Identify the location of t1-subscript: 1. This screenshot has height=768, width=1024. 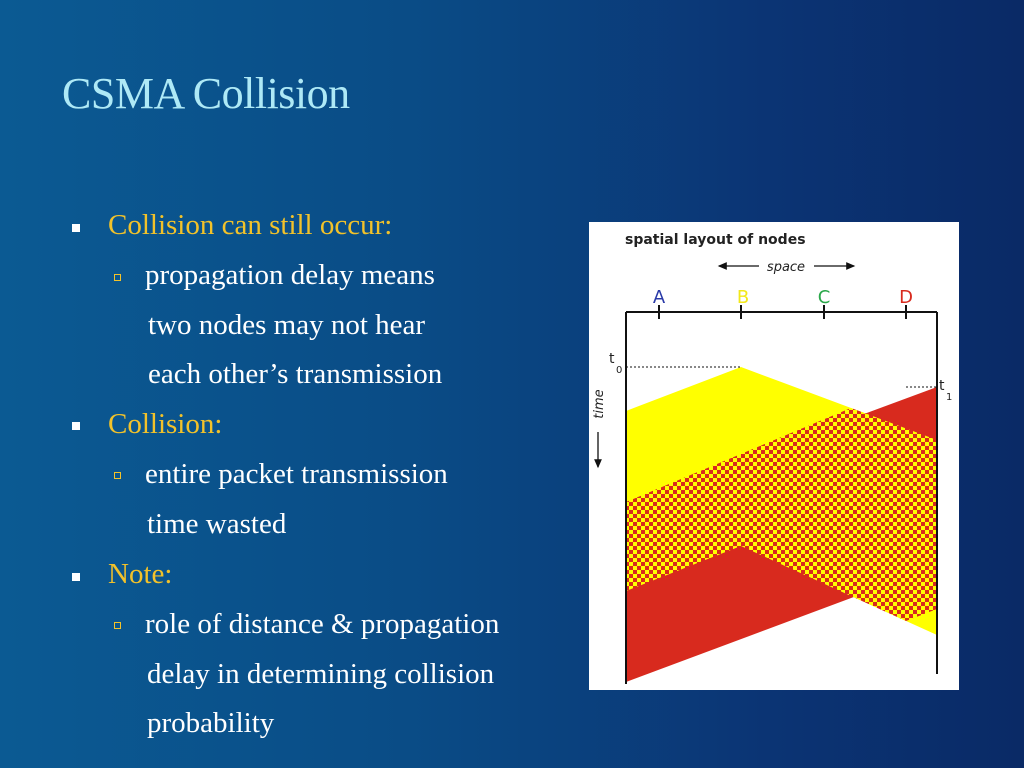
(949, 397).